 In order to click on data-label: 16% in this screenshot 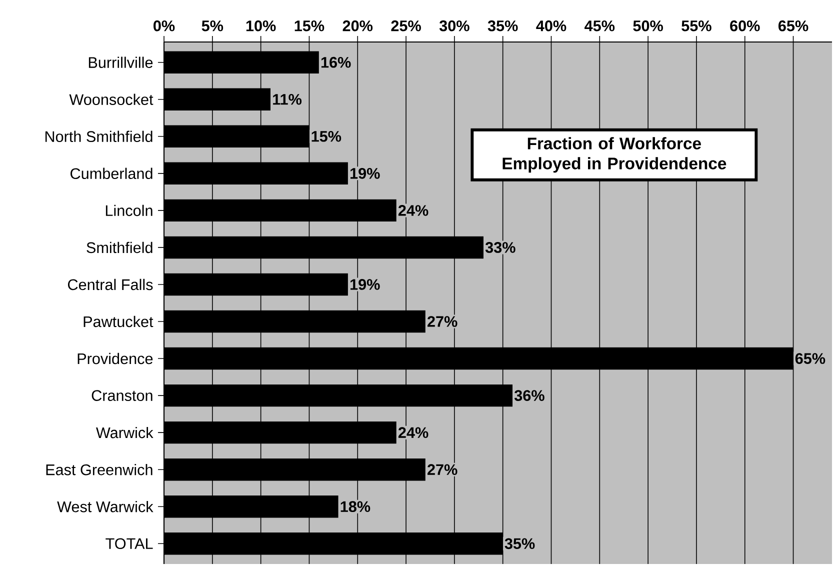, I will do `click(336, 62)`.